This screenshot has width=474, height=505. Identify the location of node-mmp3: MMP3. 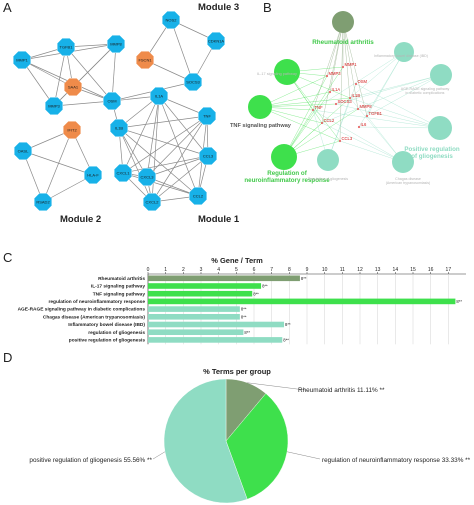
(54, 106).